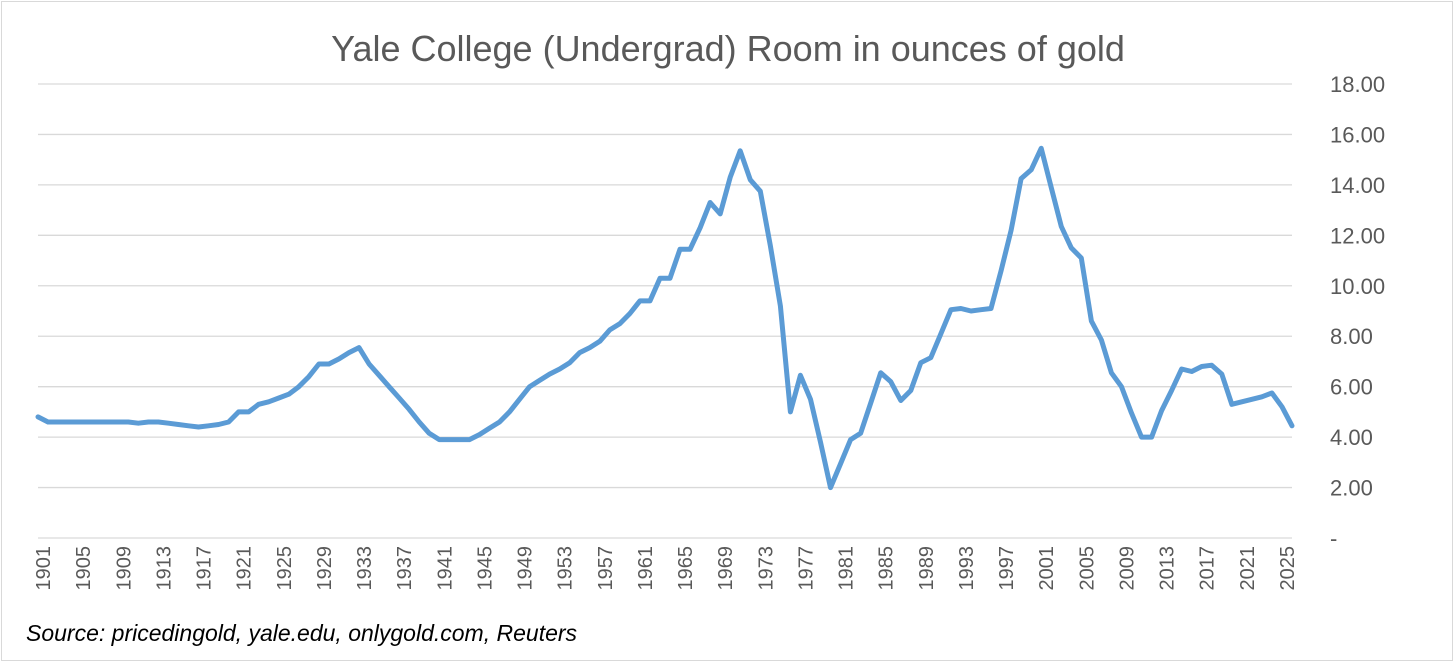  Describe the element at coordinates (1351, 488) in the screenshot. I see `y-tick-label: 2.00` at that location.